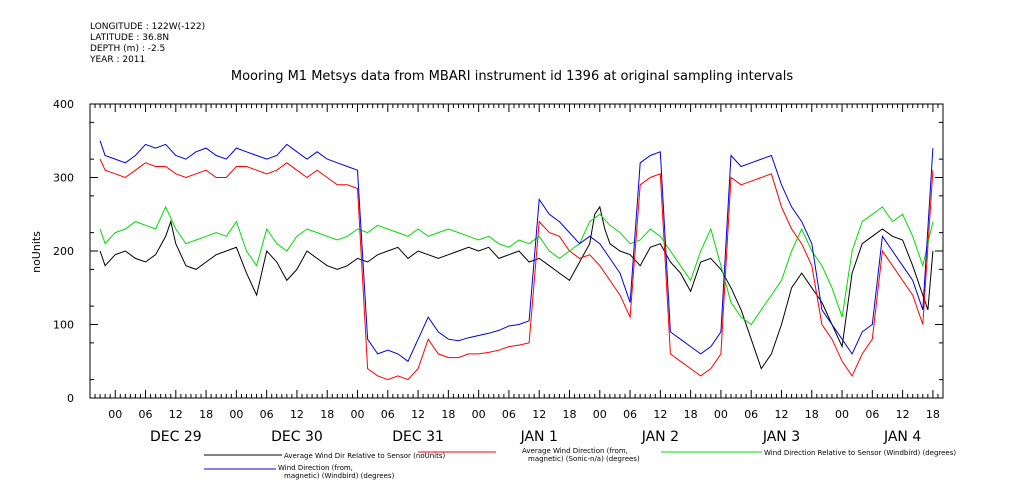 This screenshot has width=1009, height=504. I want to click on x-day-label: DEC 29, so click(176, 437).